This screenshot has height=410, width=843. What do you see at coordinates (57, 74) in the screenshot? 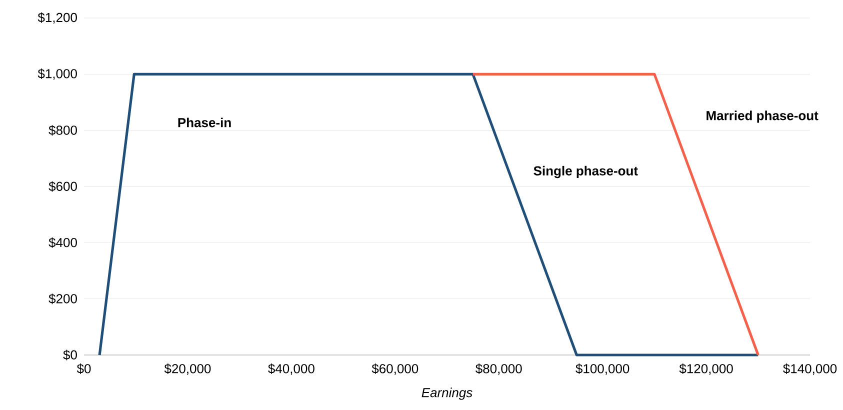
I see `y-tick-label: $1,000` at bounding box center [57, 74].